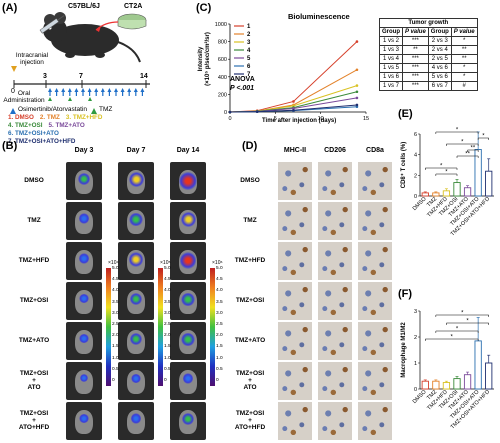  What do you see at coordinates (10, 8) in the screenshot?
I see `panel-a-letter: (A)` at bounding box center [10, 8].